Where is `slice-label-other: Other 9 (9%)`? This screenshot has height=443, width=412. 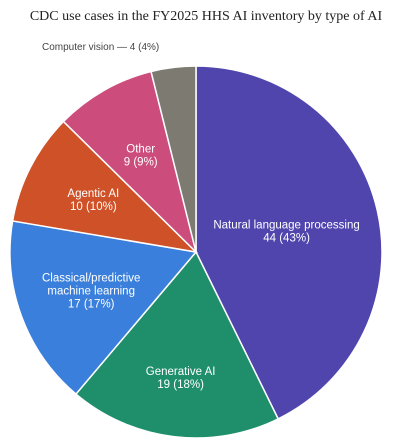 slice-label-other: Other 9 (9%) is located at coordinates (141, 156).